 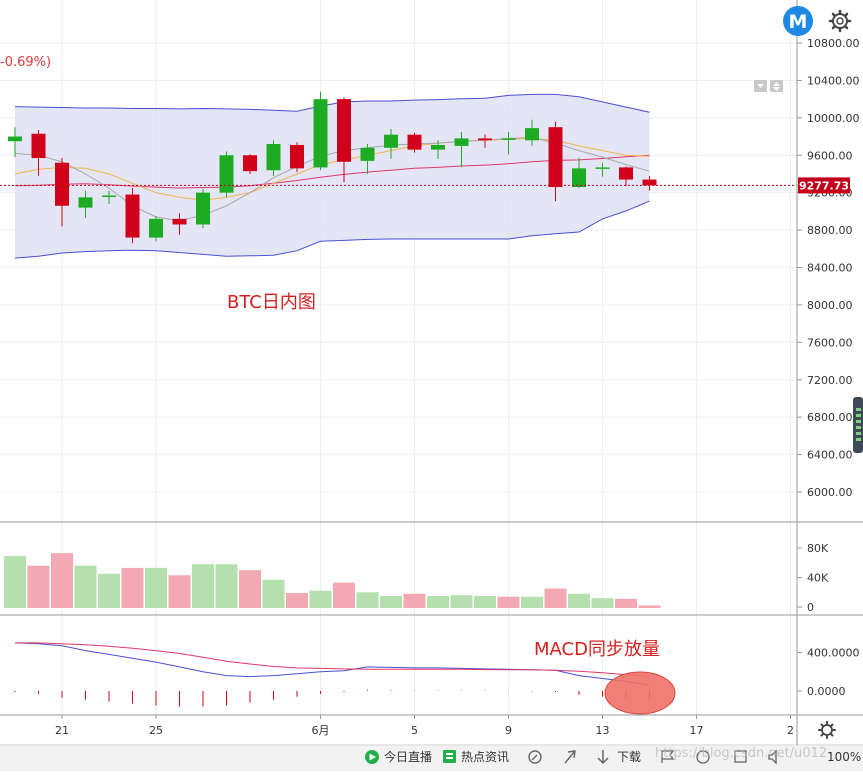 I want to click on macd-tick-label: 400.0000, so click(x=833, y=653).